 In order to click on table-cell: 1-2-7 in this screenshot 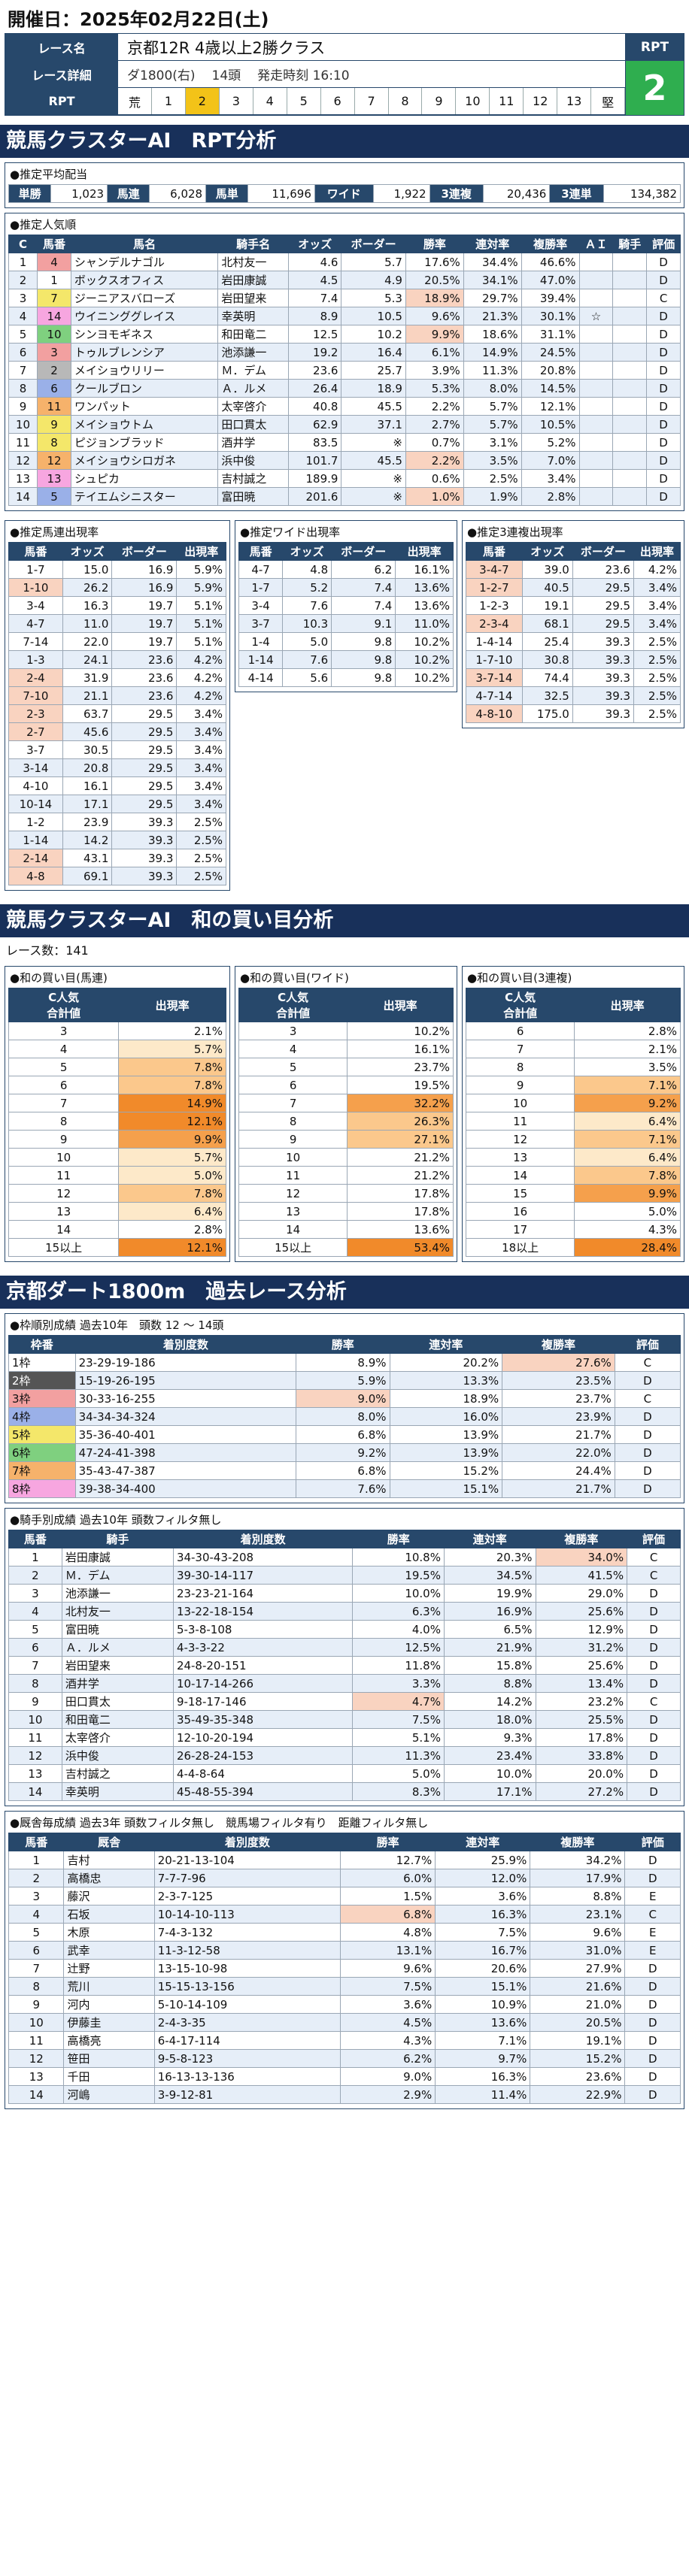, I will do `click(494, 587)`.